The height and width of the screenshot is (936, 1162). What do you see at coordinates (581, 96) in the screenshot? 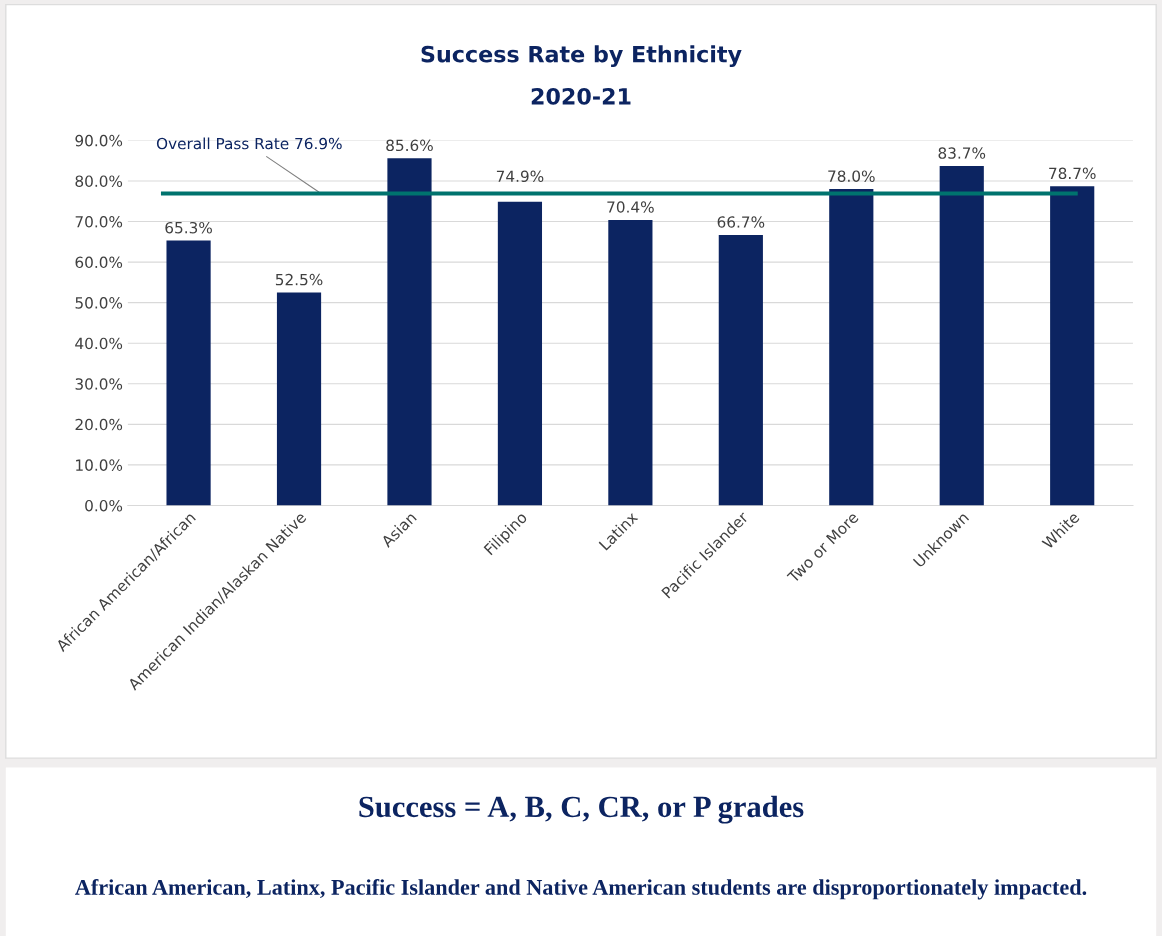
I see `chart-subtitle: 2020-21` at bounding box center [581, 96].